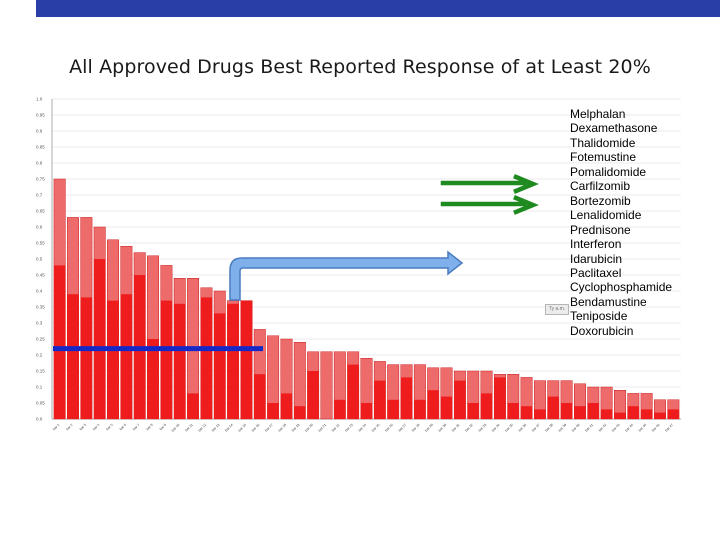  Describe the element at coordinates (256, 428) in the screenshot. I see `x-tick-label: bar 16` at that location.